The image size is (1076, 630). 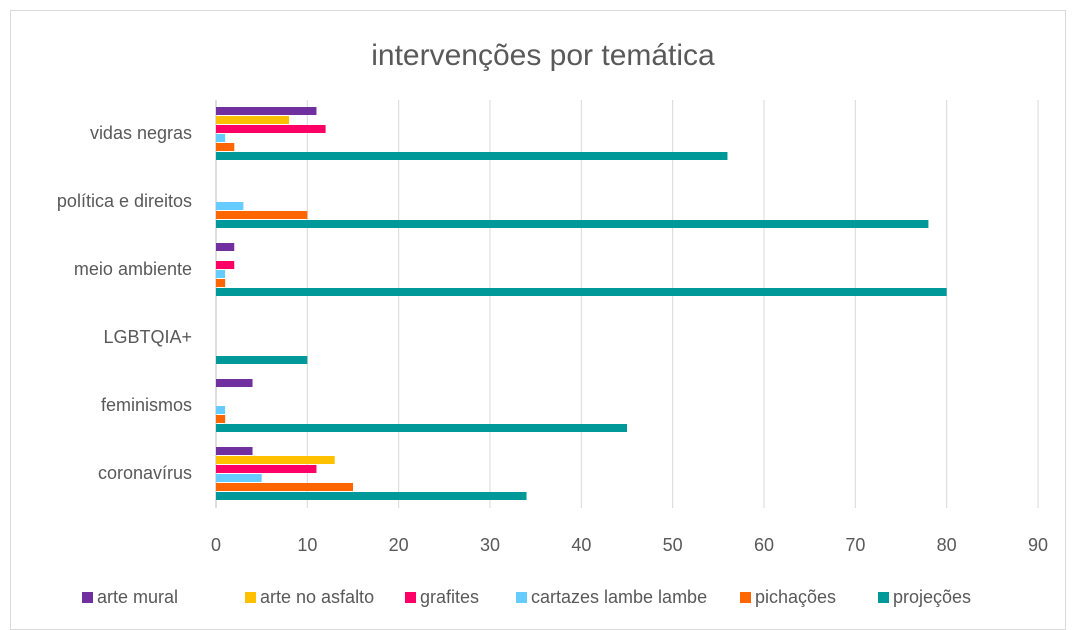 I want to click on y-tick-label: LGBTQIA+, so click(x=147, y=337).